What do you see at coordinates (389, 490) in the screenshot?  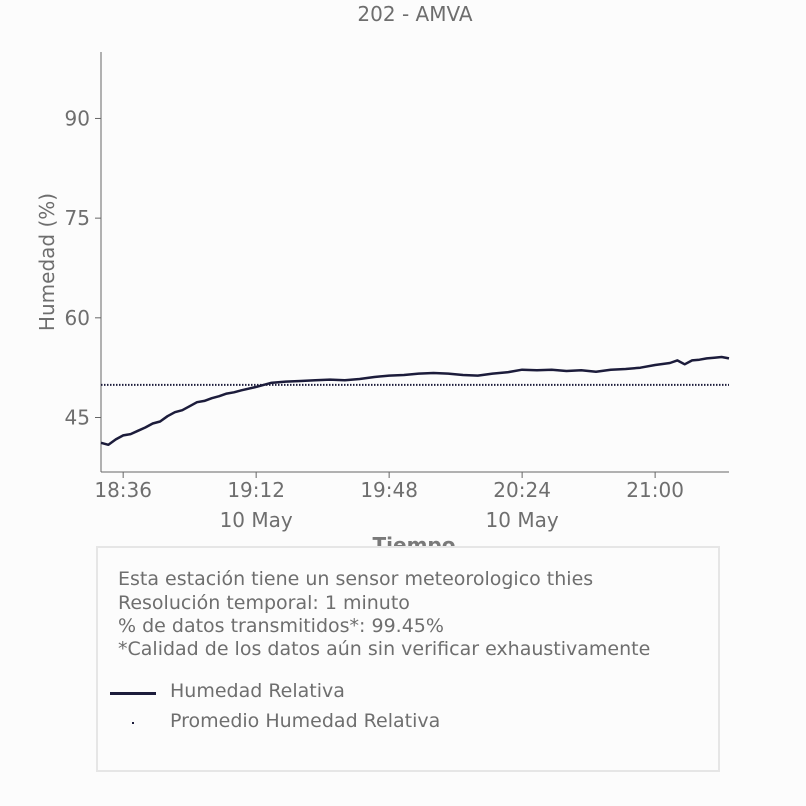 I see `x-tick-label: 19:48` at bounding box center [389, 490].